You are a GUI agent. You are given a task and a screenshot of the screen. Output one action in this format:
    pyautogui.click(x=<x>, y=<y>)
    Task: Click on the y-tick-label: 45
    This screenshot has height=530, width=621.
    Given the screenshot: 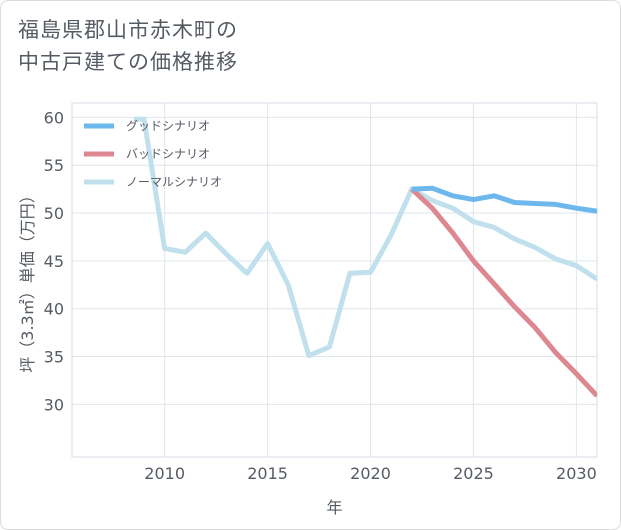 What is the action you would take?
    pyautogui.click(x=54, y=261)
    